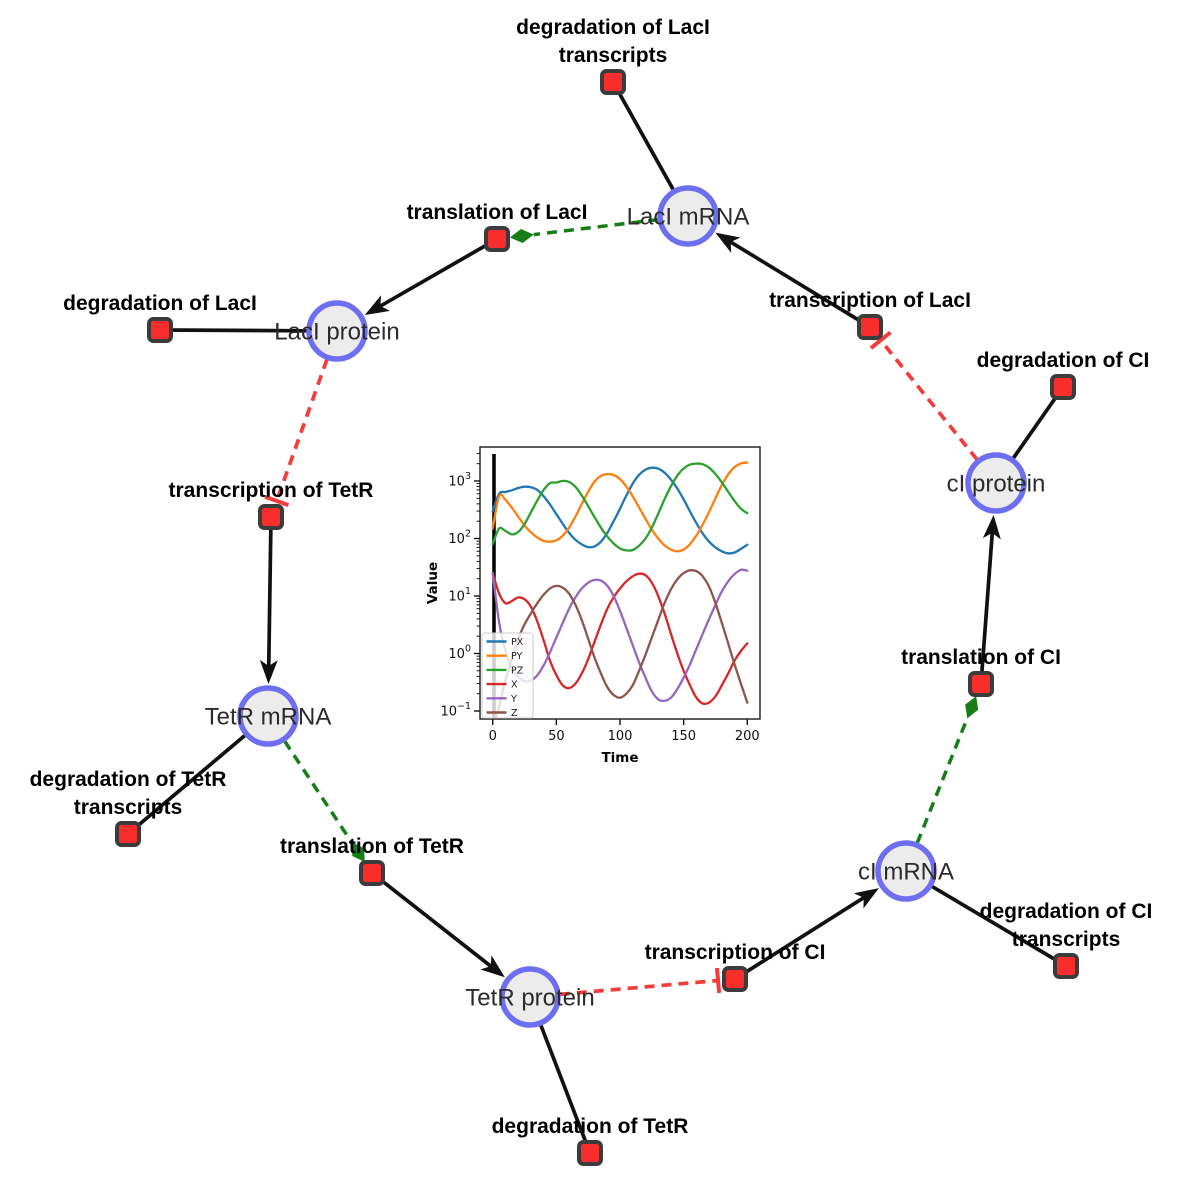 The image size is (1189, 1200). Describe the element at coordinates (514, 713) in the screenshot. I see `chart-legend-label-Z: Z` at that location.